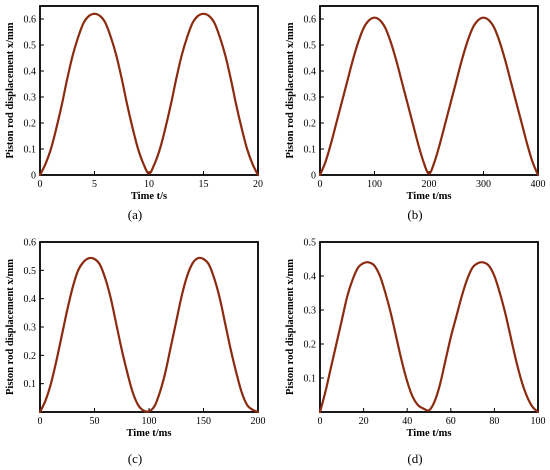 The width and height of the screenshot is (550, 470). What do you see at coordinates (538, 184) in the screenshot?
I see `x-tick-label: 400` at bounding box center [538, 184].